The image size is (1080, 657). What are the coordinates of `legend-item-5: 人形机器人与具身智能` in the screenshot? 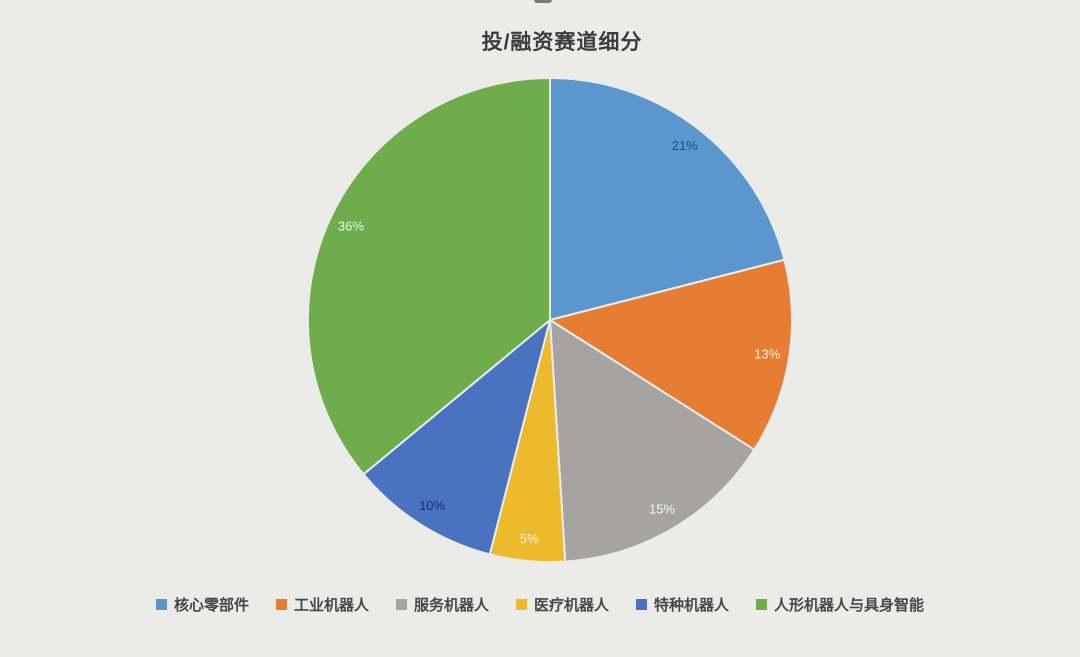 It's located at (840, 604).